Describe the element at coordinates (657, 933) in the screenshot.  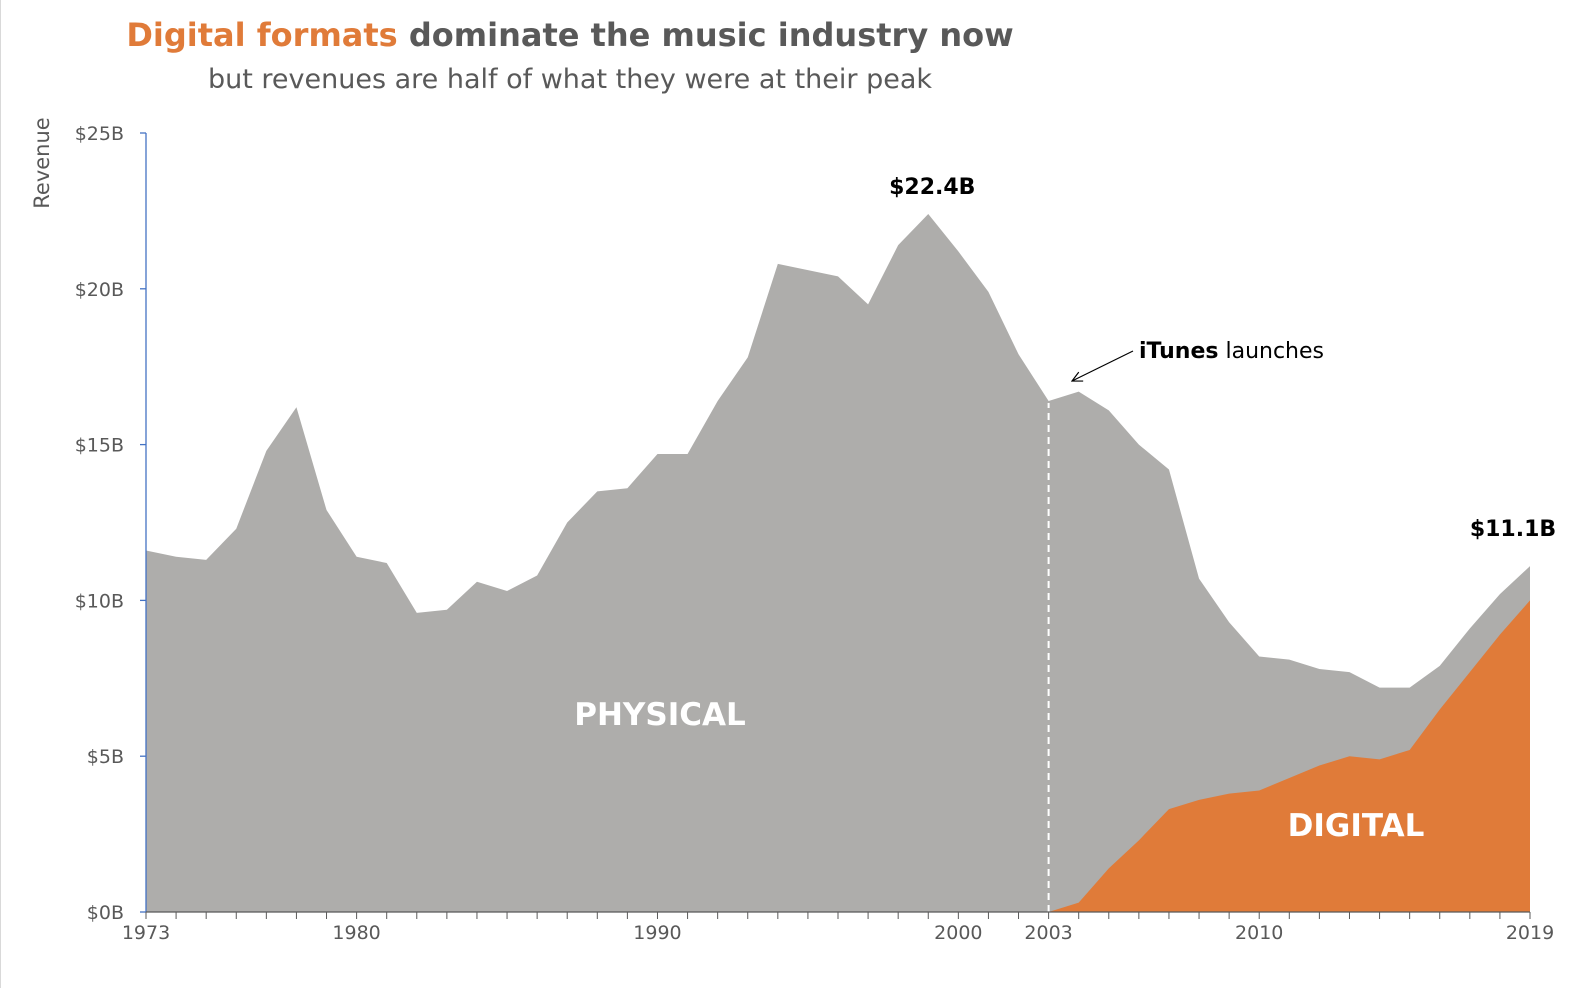
I see `x-tick-label: 1990` at that location.